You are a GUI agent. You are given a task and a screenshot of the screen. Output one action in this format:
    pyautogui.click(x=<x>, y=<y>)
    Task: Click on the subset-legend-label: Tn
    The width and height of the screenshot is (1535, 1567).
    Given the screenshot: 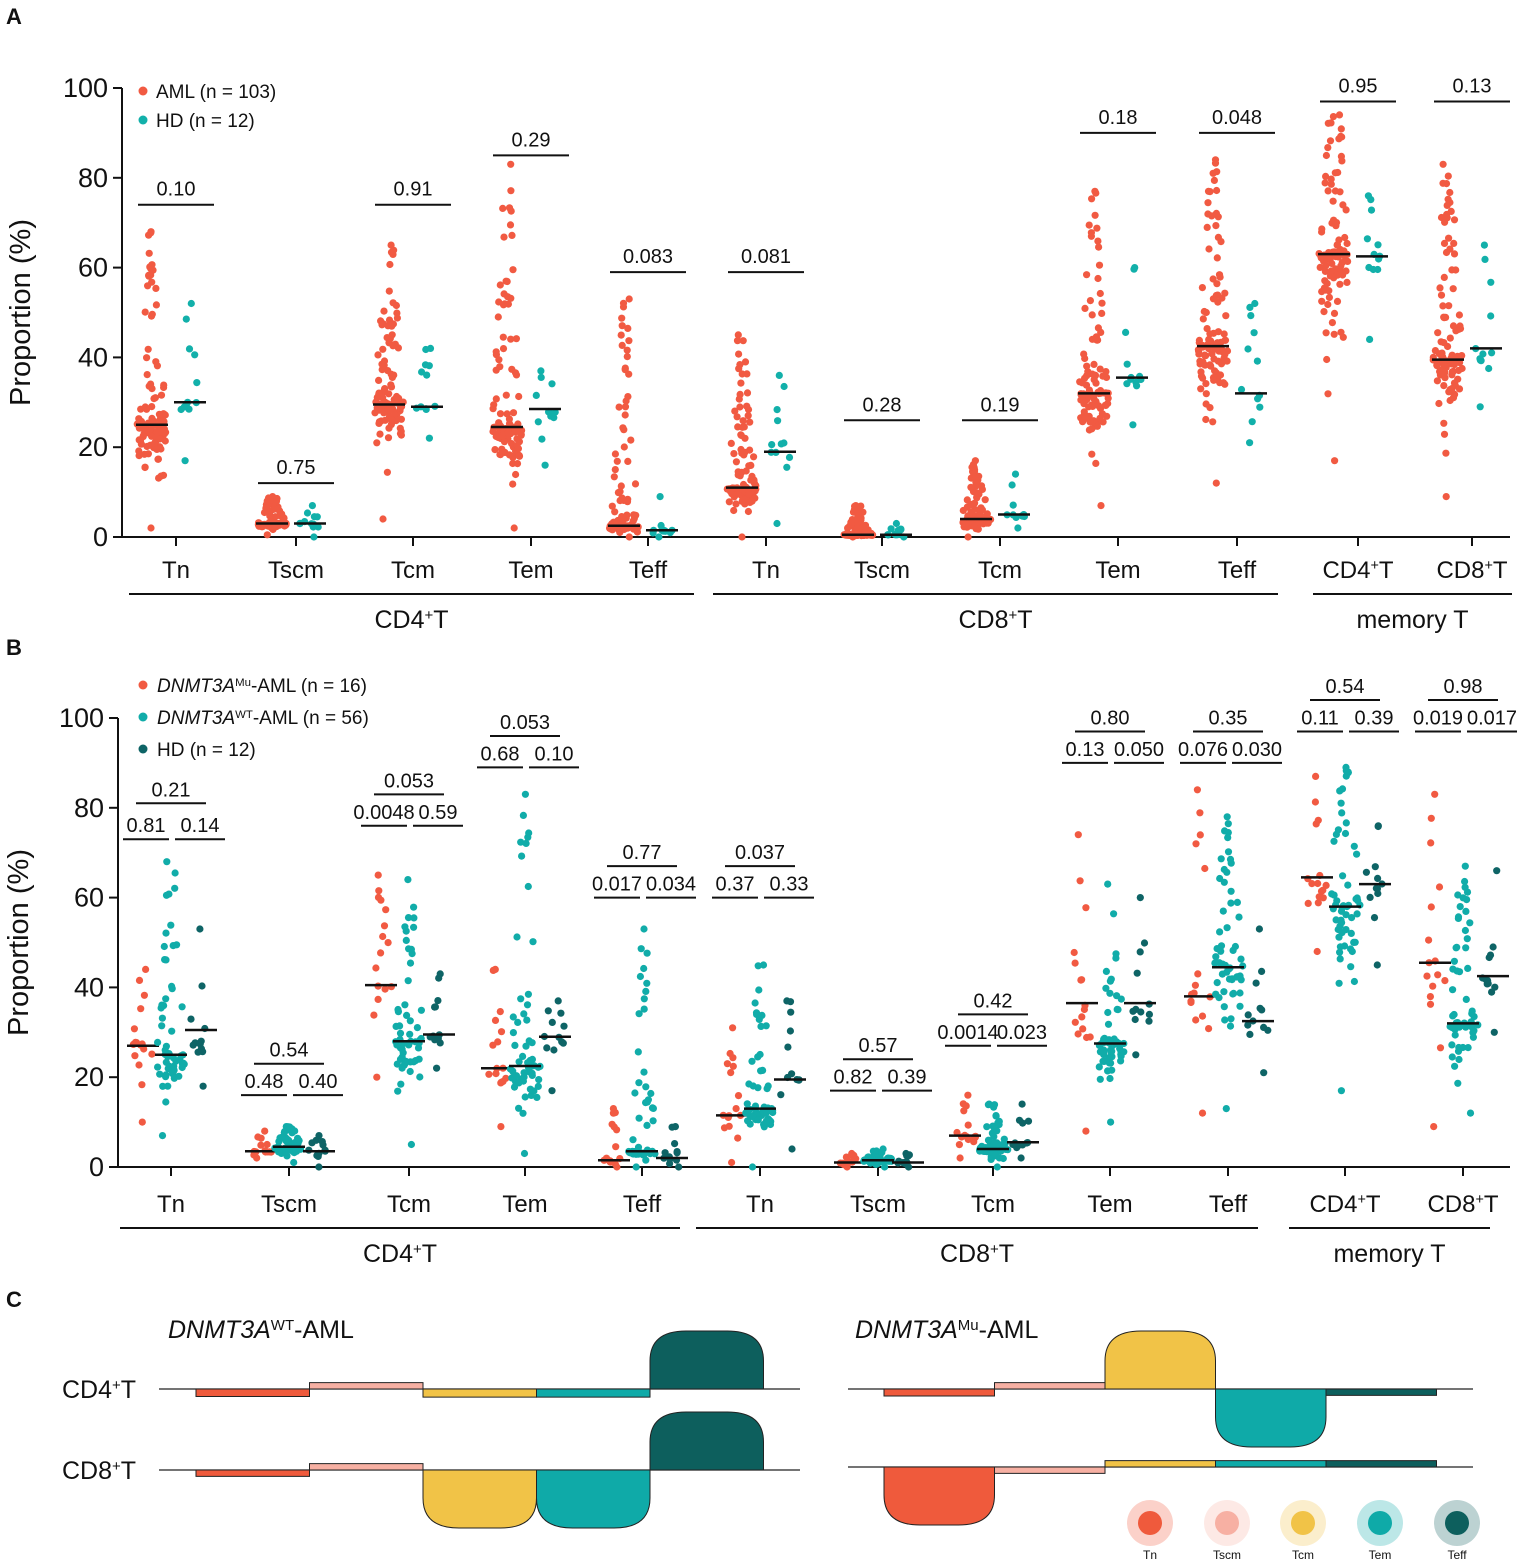 What is the action you would take?
    pyautogui.click(x=1150, y=1555)
    